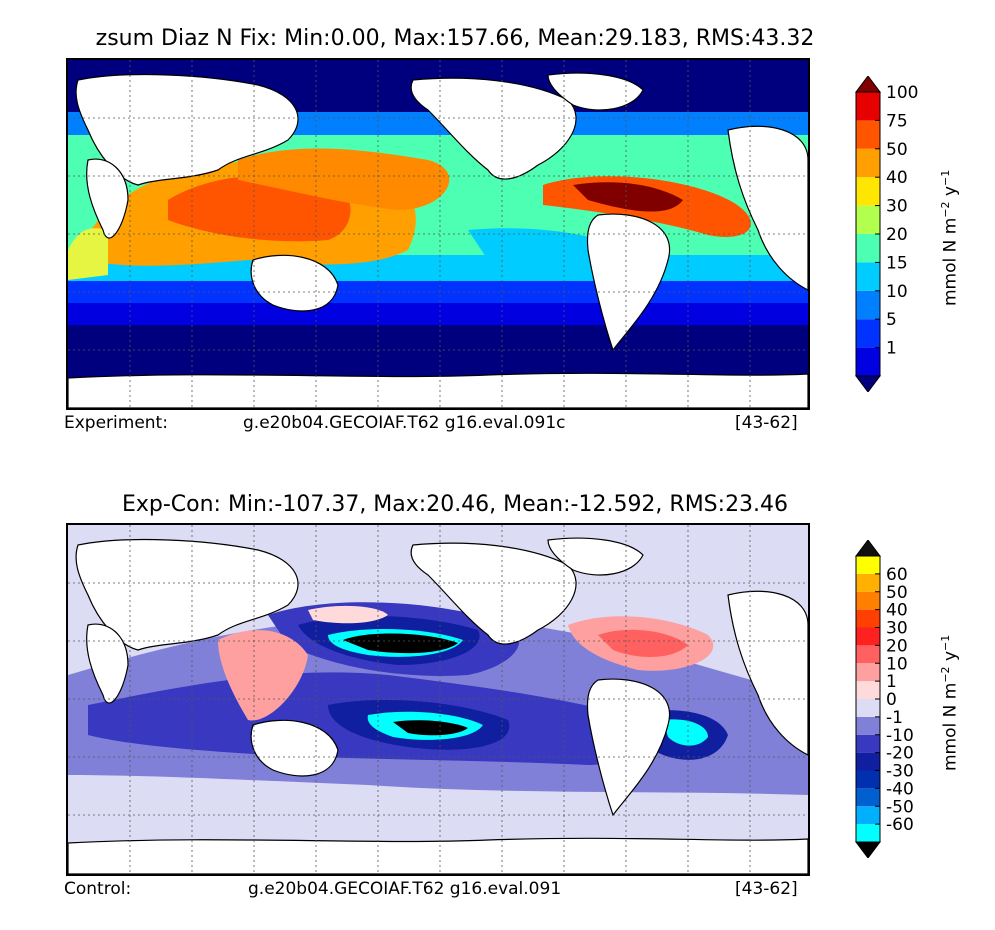 The width and height of the screenshot is (995, 930). What do you see at coordinates (404, 423) in the screenshot?
I see `panel1-footer-case: g.e20b04.GECOIAF.T62 g16.eval.091c` at bounding box center [404, 423].